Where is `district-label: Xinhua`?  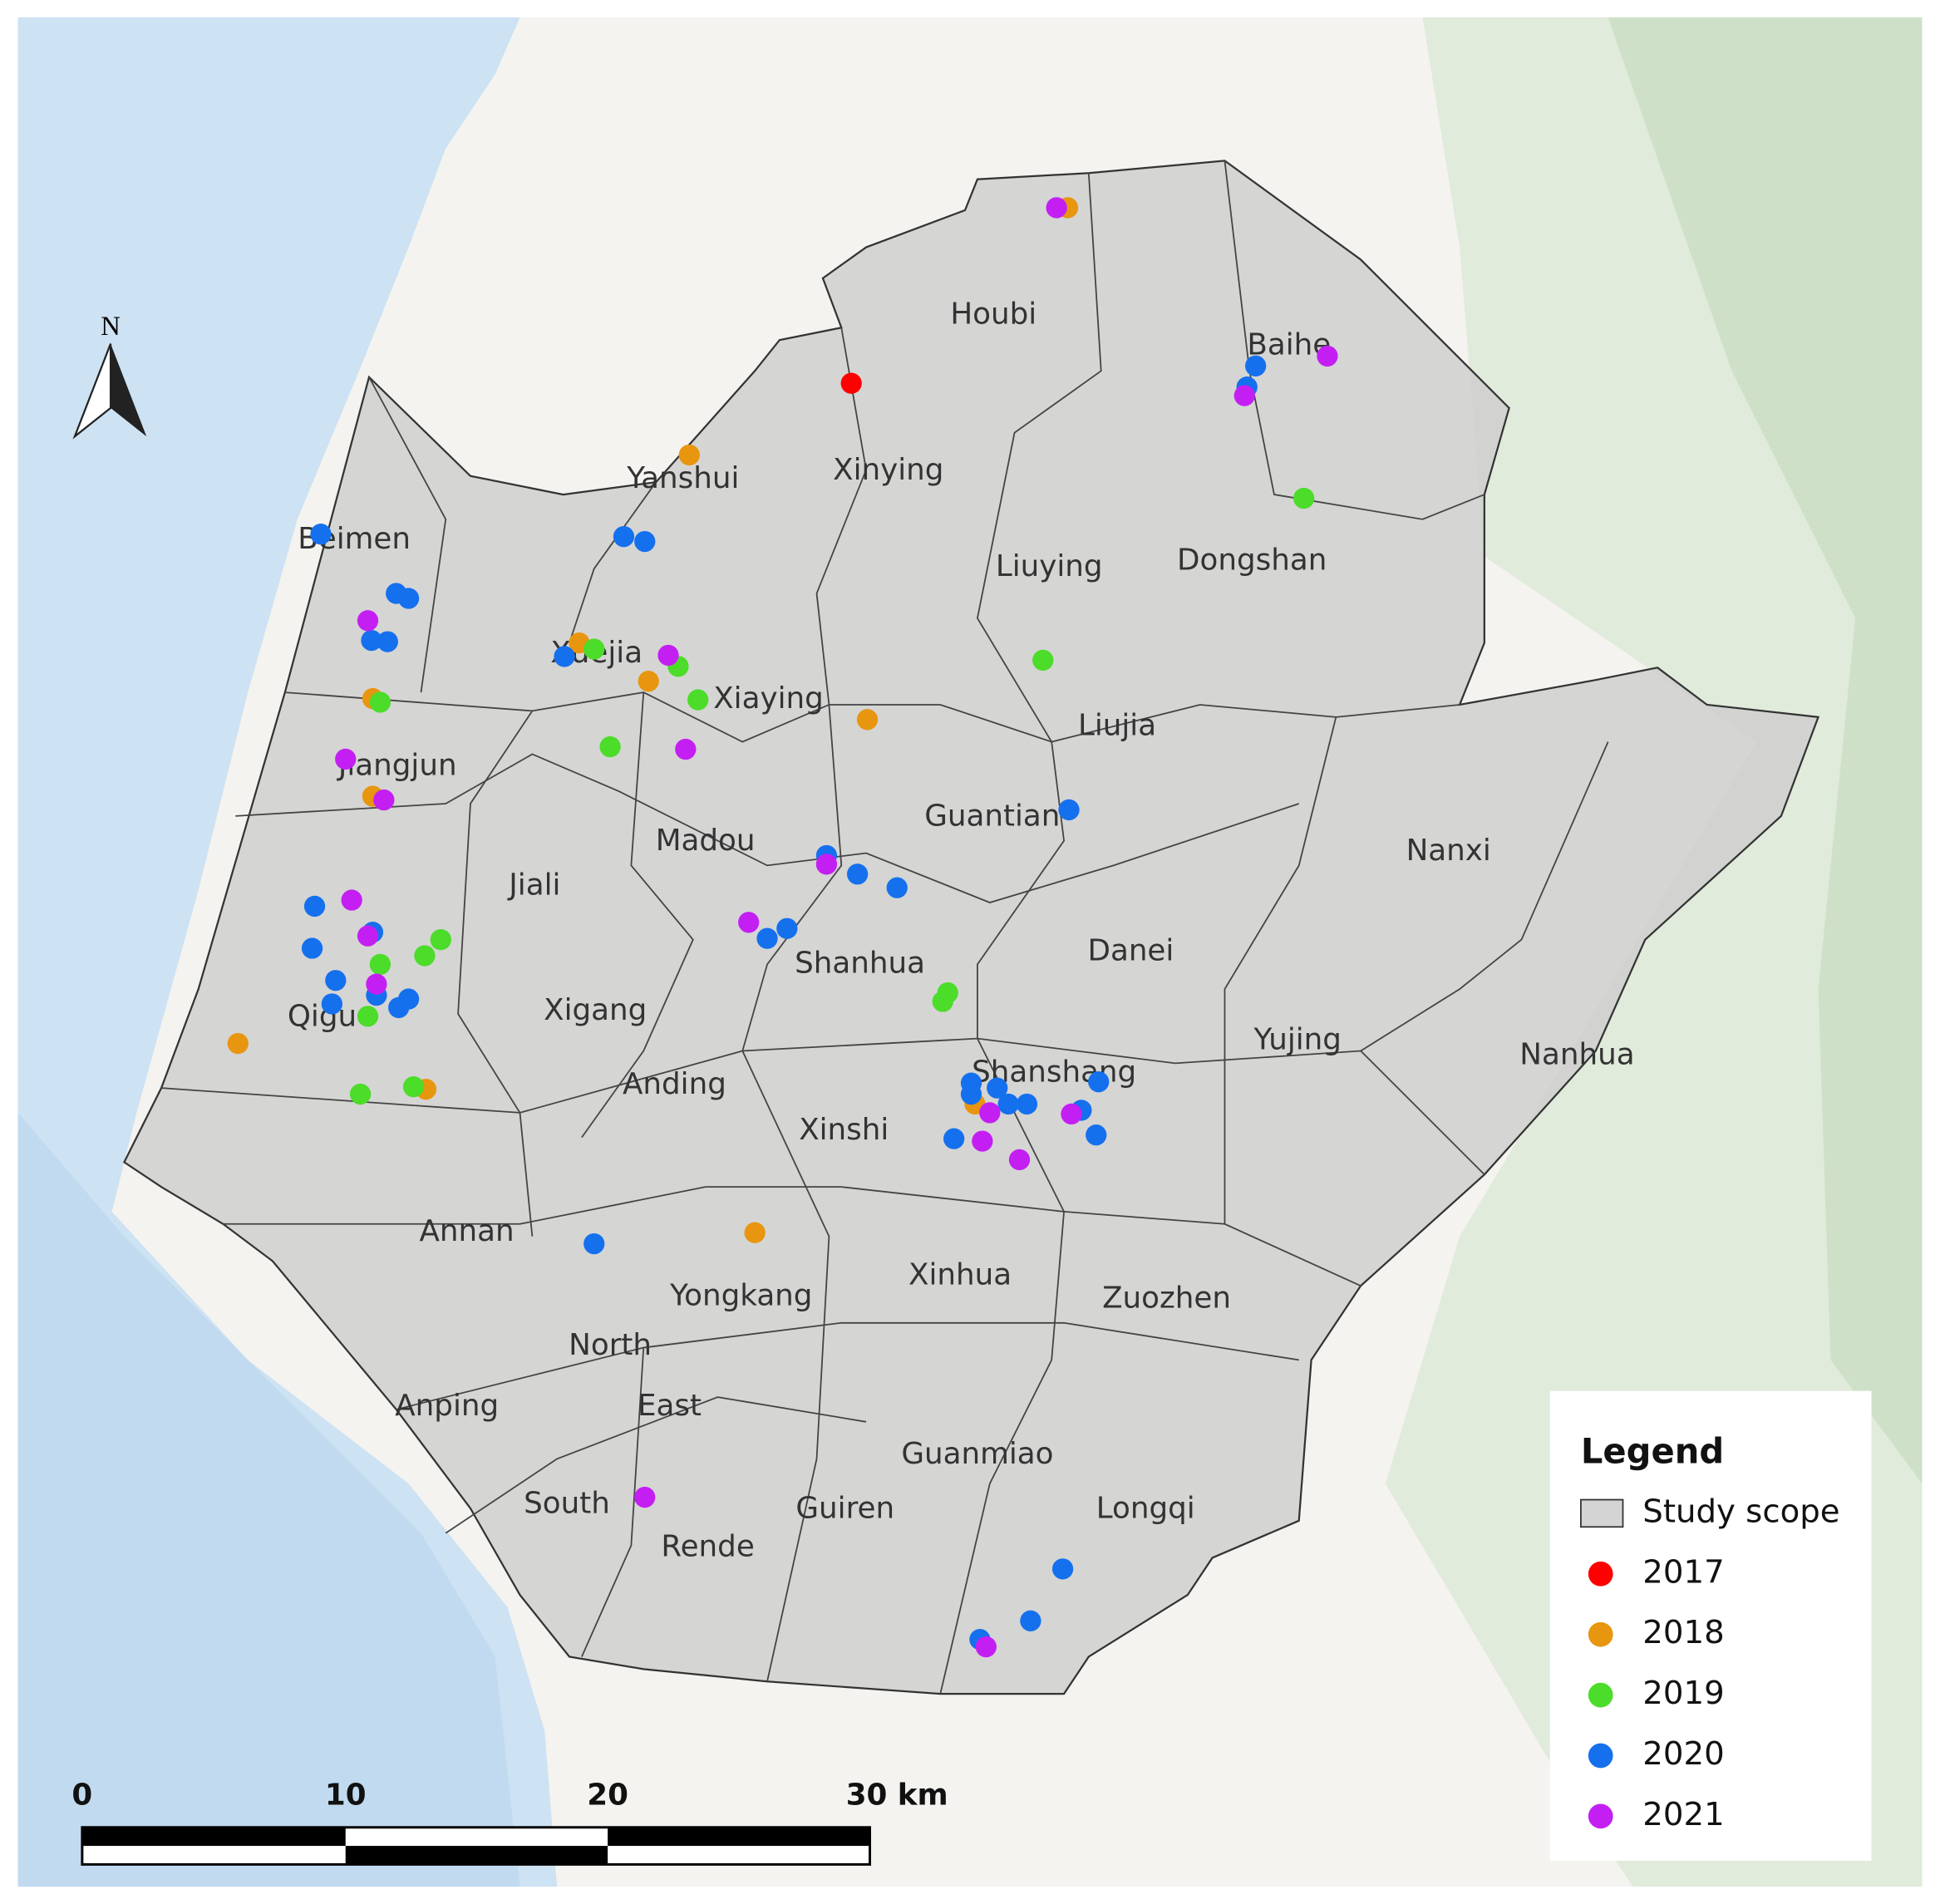
district-label: Xinhua is located at coordinates (960, 1274).